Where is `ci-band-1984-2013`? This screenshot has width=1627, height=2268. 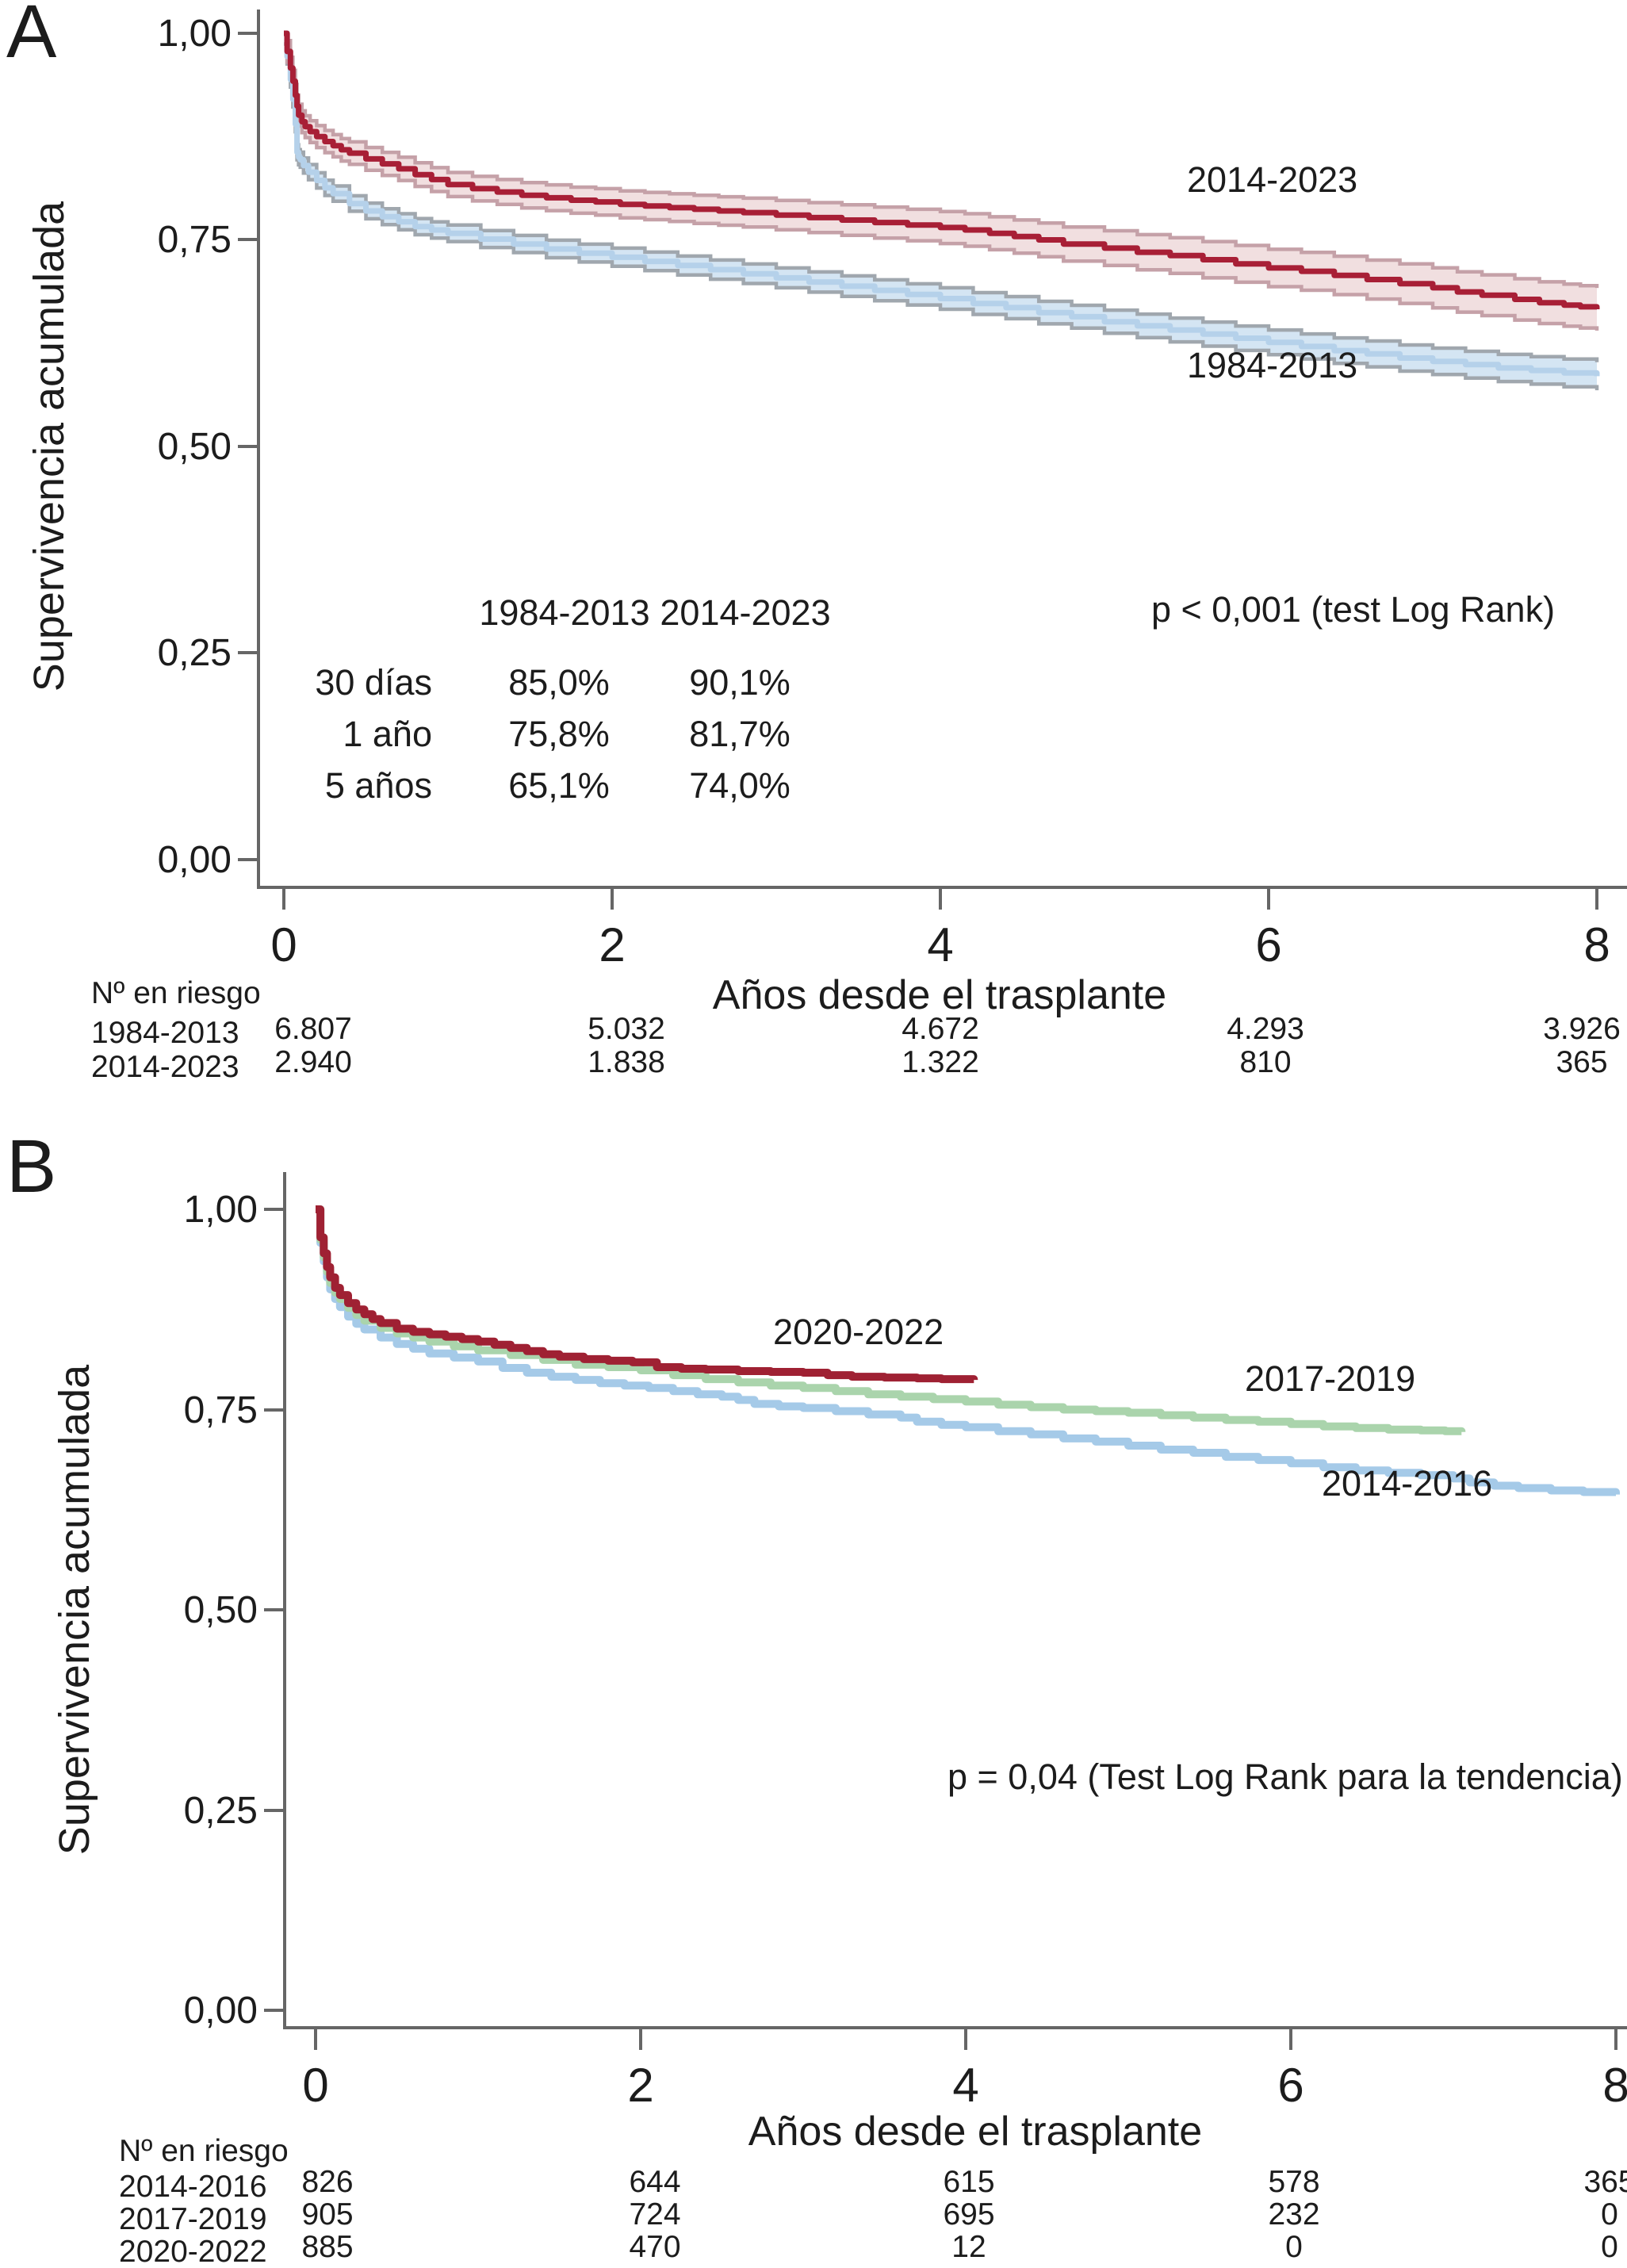 ci-band-1984-2013 is located at coordinates (940, 212).